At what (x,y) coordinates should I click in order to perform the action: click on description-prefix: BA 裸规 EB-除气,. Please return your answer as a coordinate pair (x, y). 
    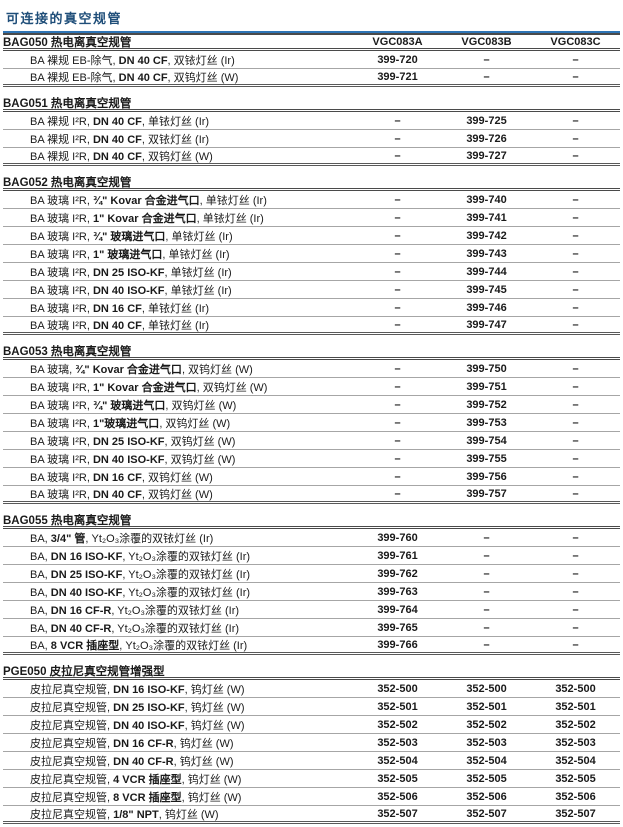
    Looking at the image, I should click on (74, 77).